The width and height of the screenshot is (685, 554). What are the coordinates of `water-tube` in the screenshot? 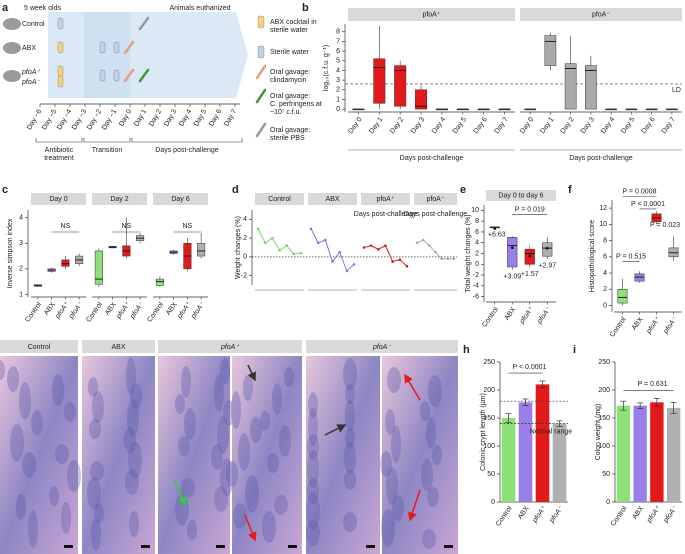 It's located at (116, 47).